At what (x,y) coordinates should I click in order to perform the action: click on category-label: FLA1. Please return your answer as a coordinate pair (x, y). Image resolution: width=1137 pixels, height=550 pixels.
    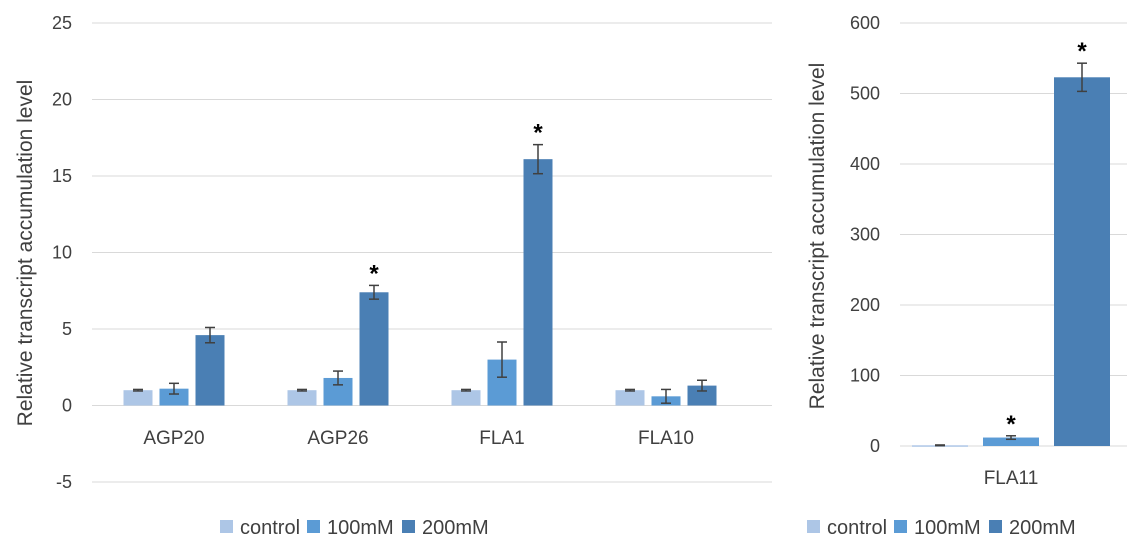
    Looking at the image, I should click on (501, 438).